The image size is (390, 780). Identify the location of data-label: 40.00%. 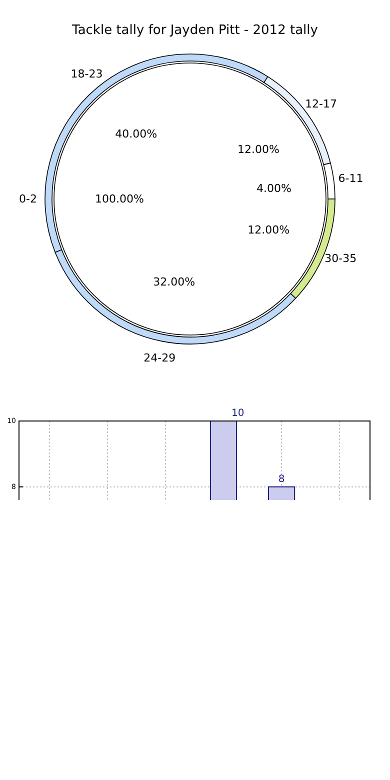
(136, 133).